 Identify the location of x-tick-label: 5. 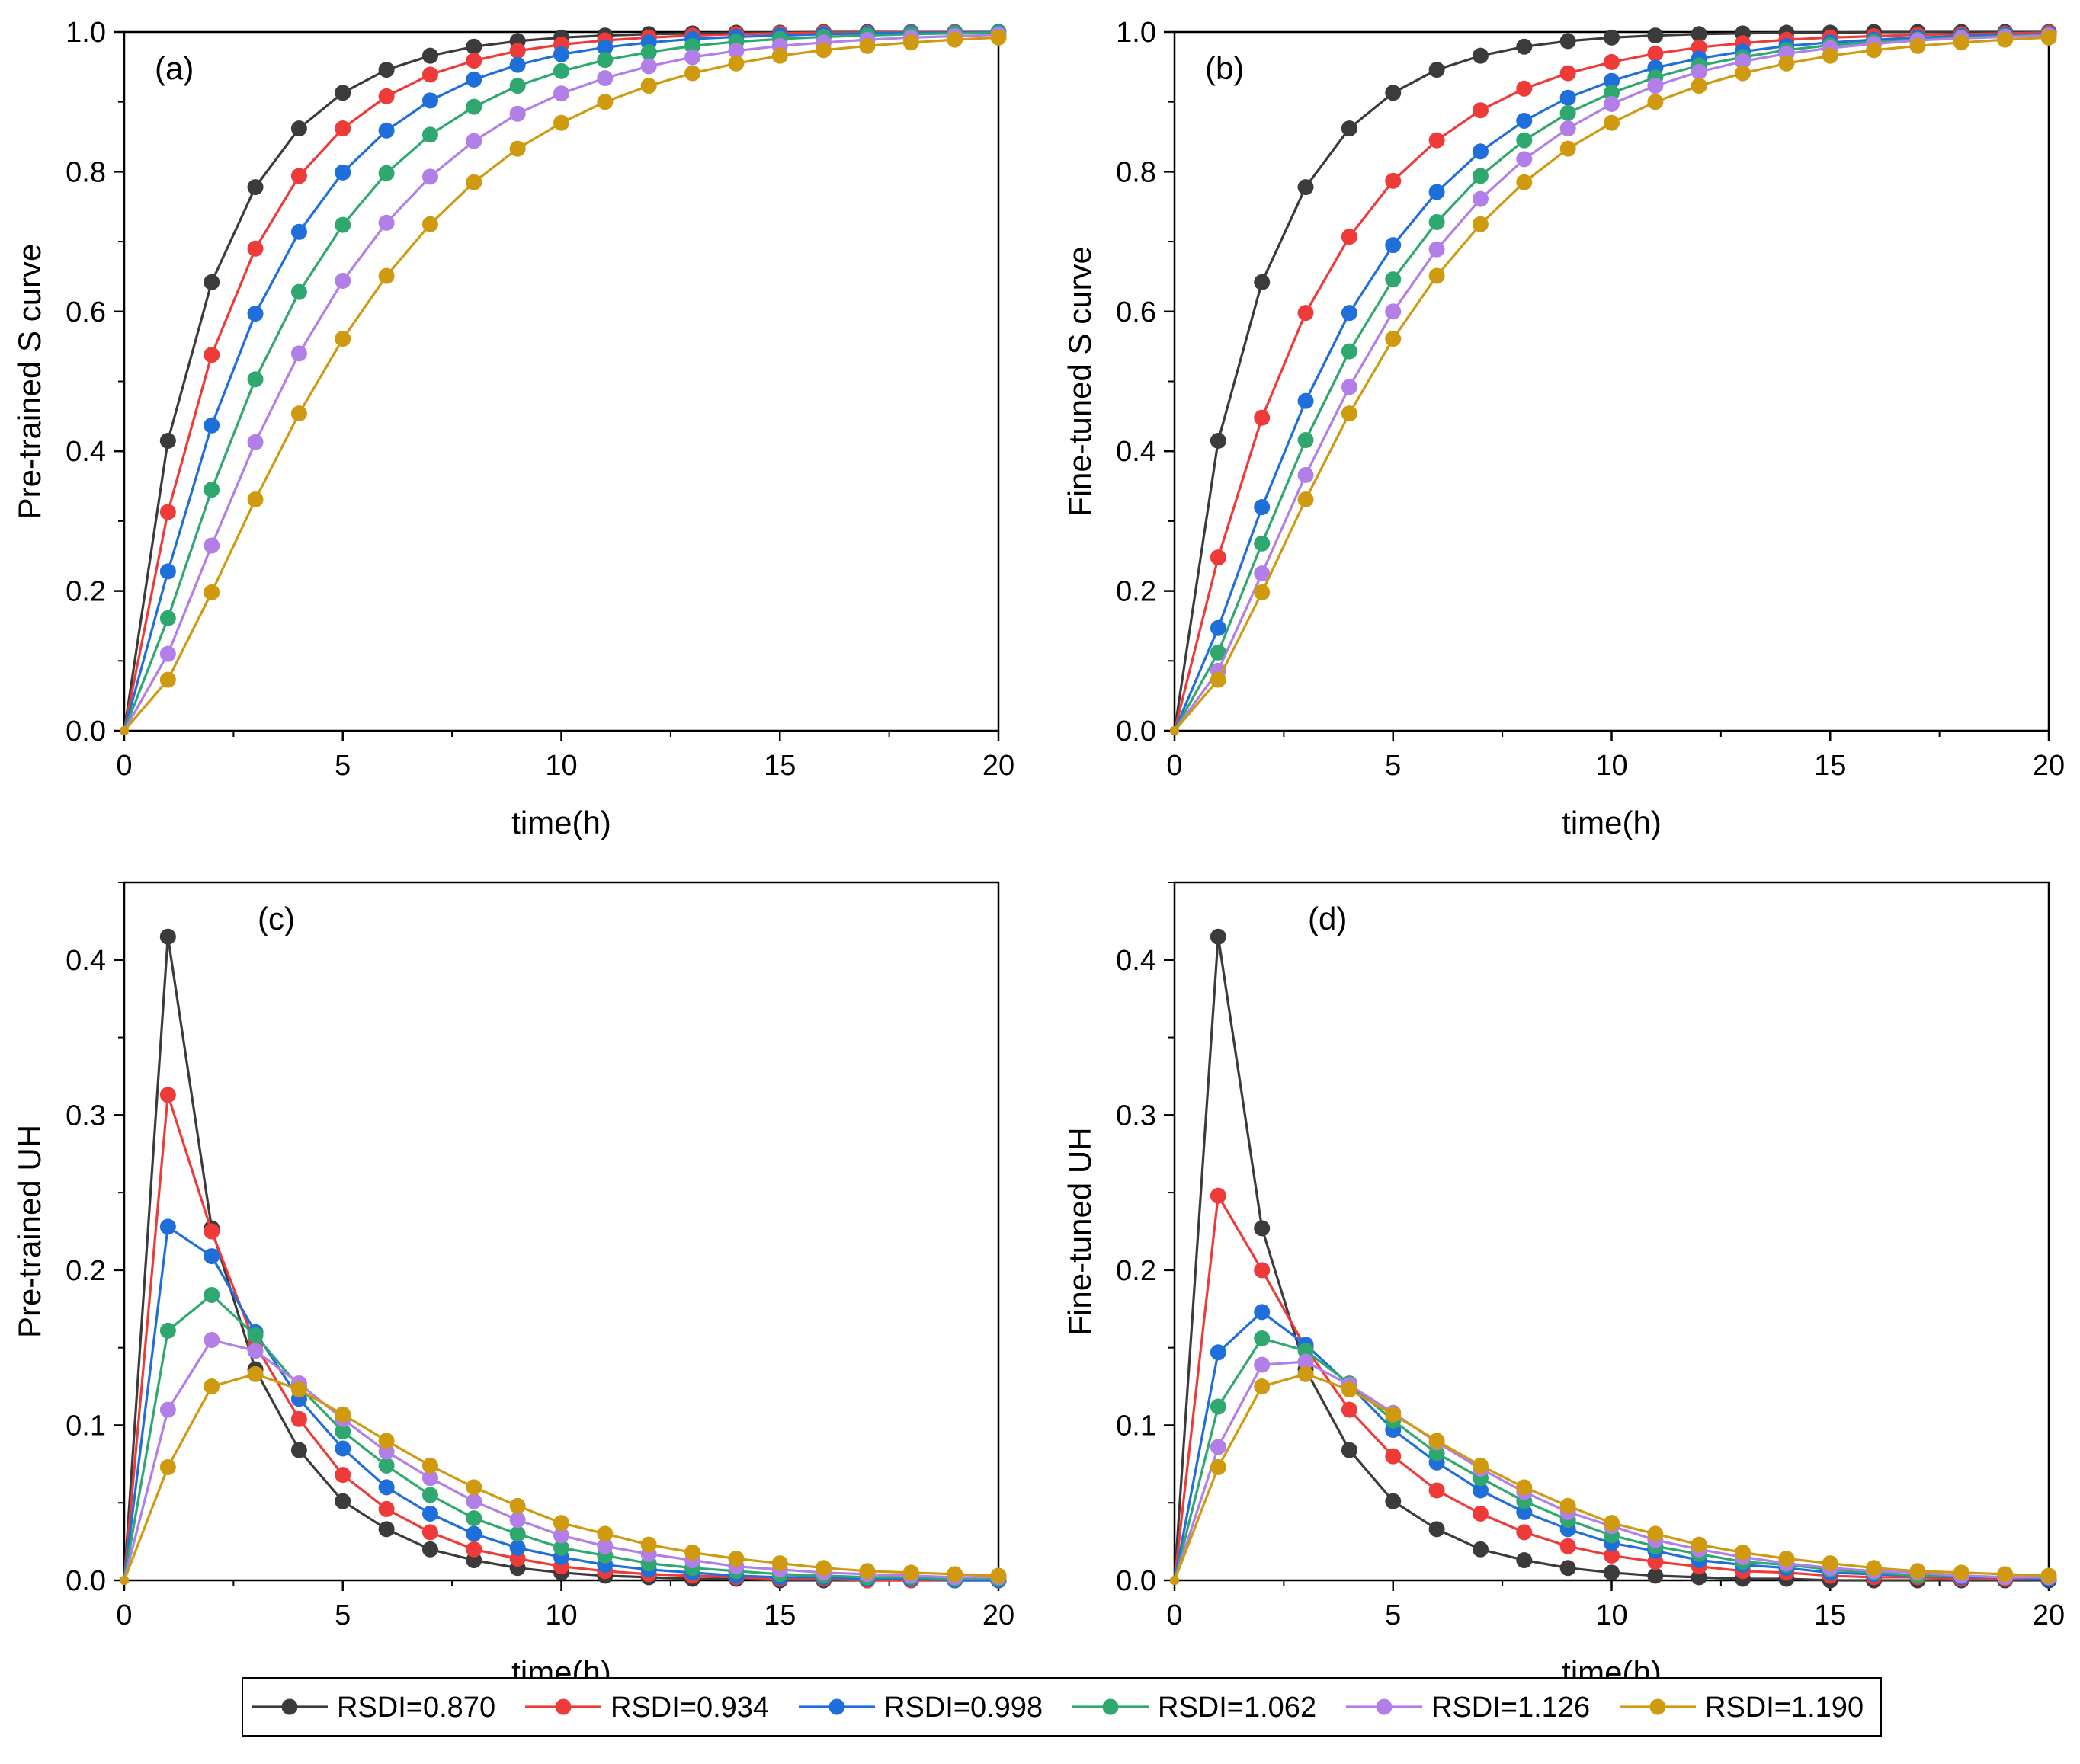
(1393, 1615).